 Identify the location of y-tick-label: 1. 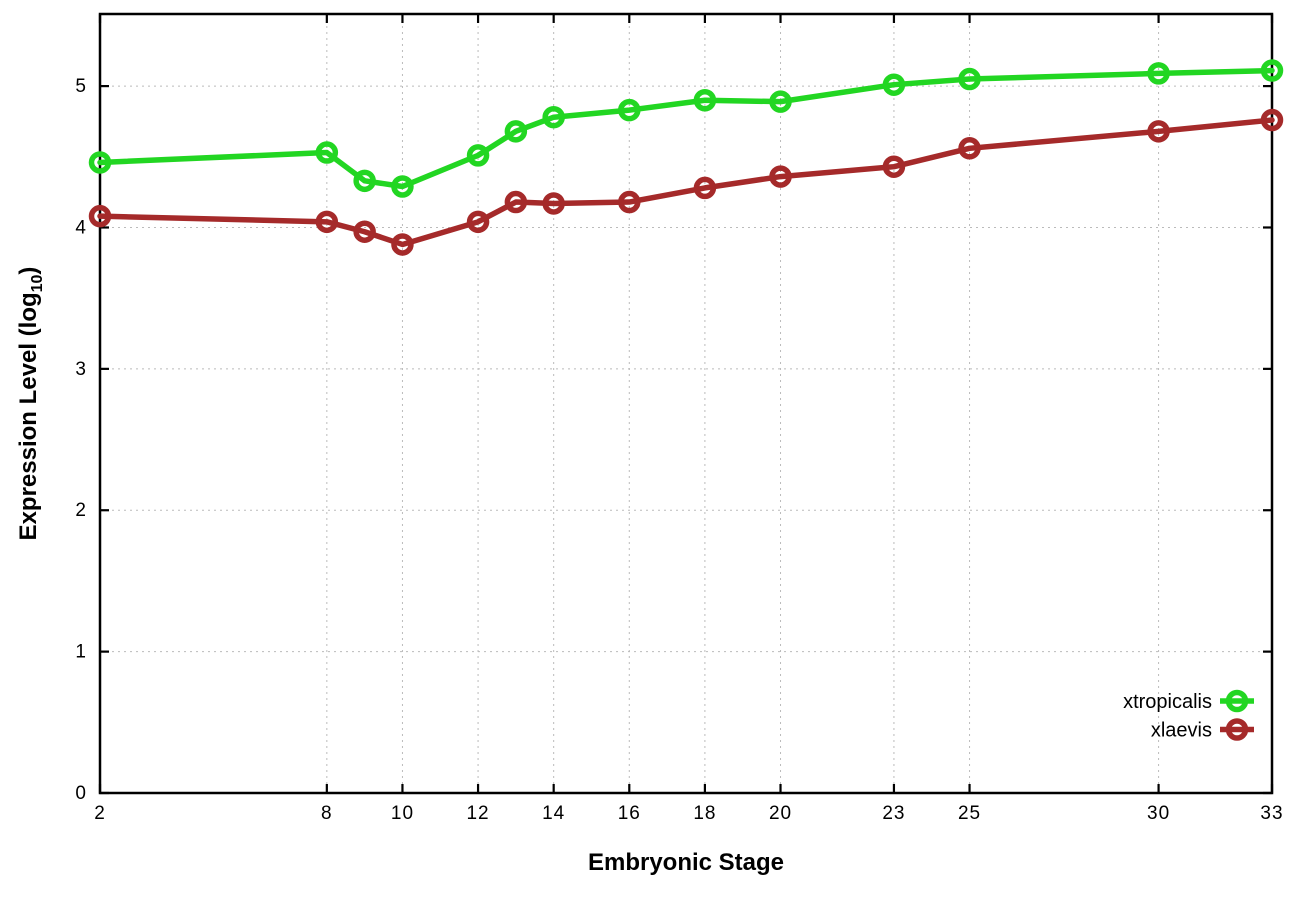
(80, 652).